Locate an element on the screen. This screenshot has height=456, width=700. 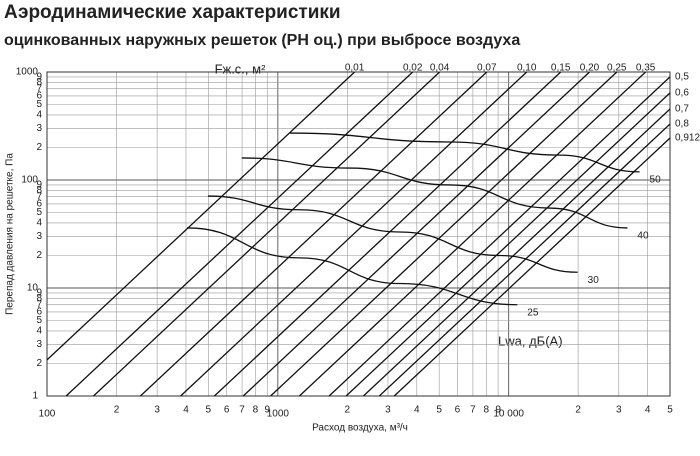
lwa-curve-label: 40 is located at coordinates (643, 236).